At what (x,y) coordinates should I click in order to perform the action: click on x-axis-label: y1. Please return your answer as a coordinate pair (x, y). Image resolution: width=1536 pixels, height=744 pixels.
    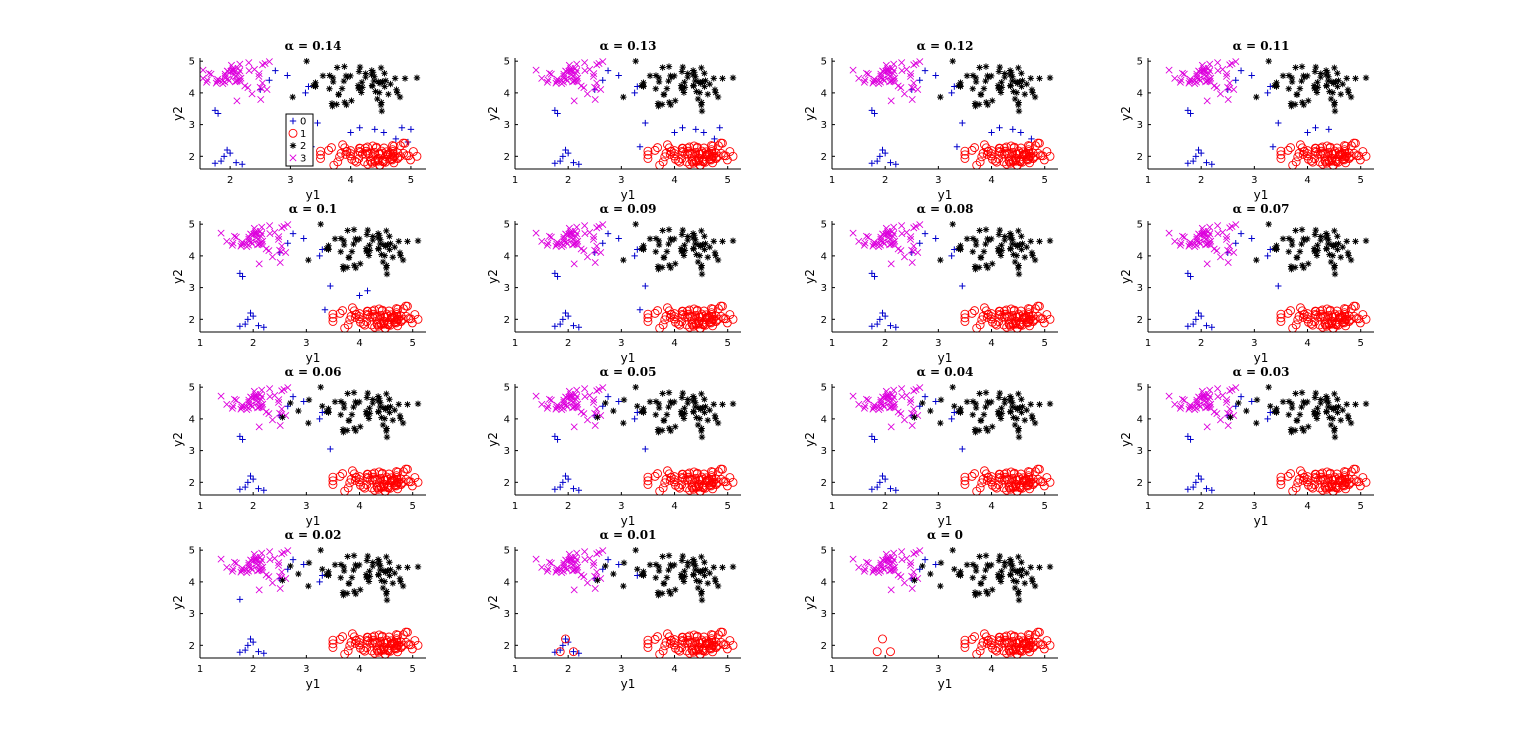
    Looking at the image, I should click on (1261, 521).